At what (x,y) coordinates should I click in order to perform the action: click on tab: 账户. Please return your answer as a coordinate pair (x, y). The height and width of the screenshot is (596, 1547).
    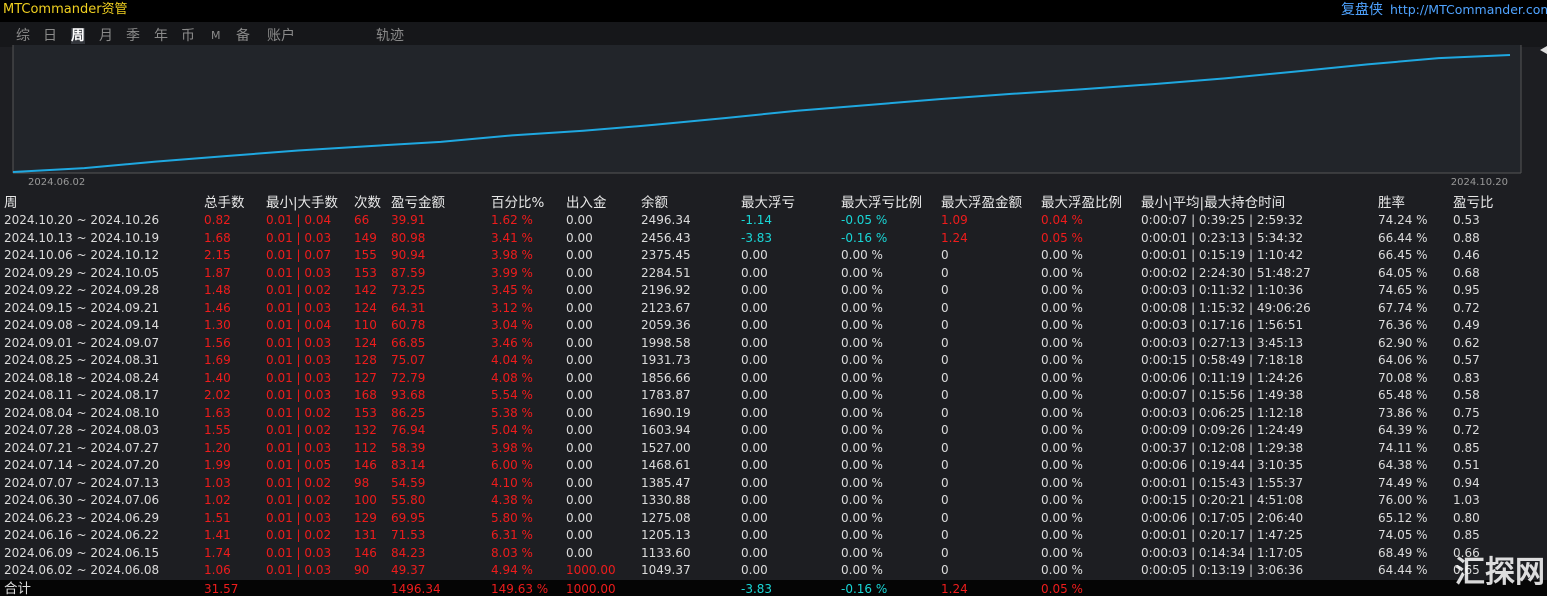
    Looking at the image, I should click on (281, 36).